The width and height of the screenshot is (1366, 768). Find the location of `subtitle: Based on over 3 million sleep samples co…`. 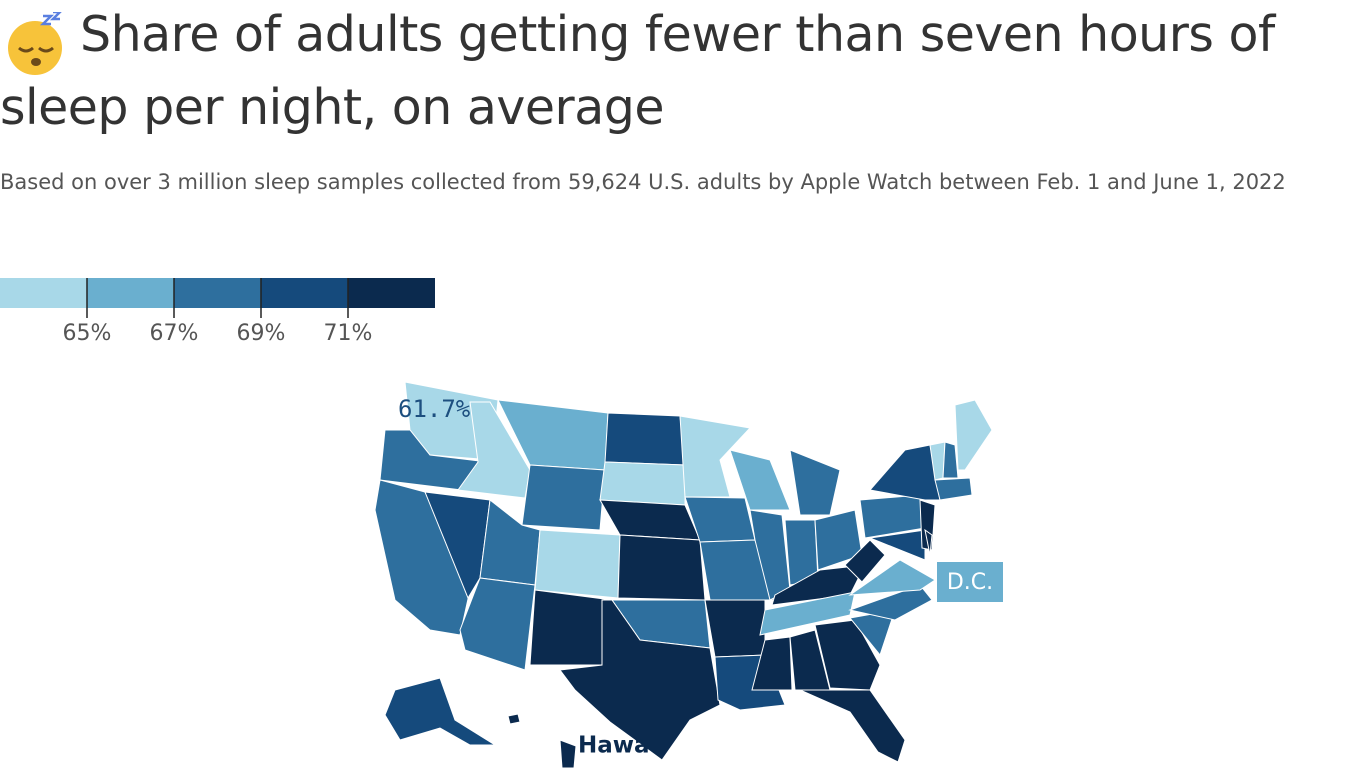

subtitle: Based on over 3 million sleep samples co… is located at coordinates (643, 182).